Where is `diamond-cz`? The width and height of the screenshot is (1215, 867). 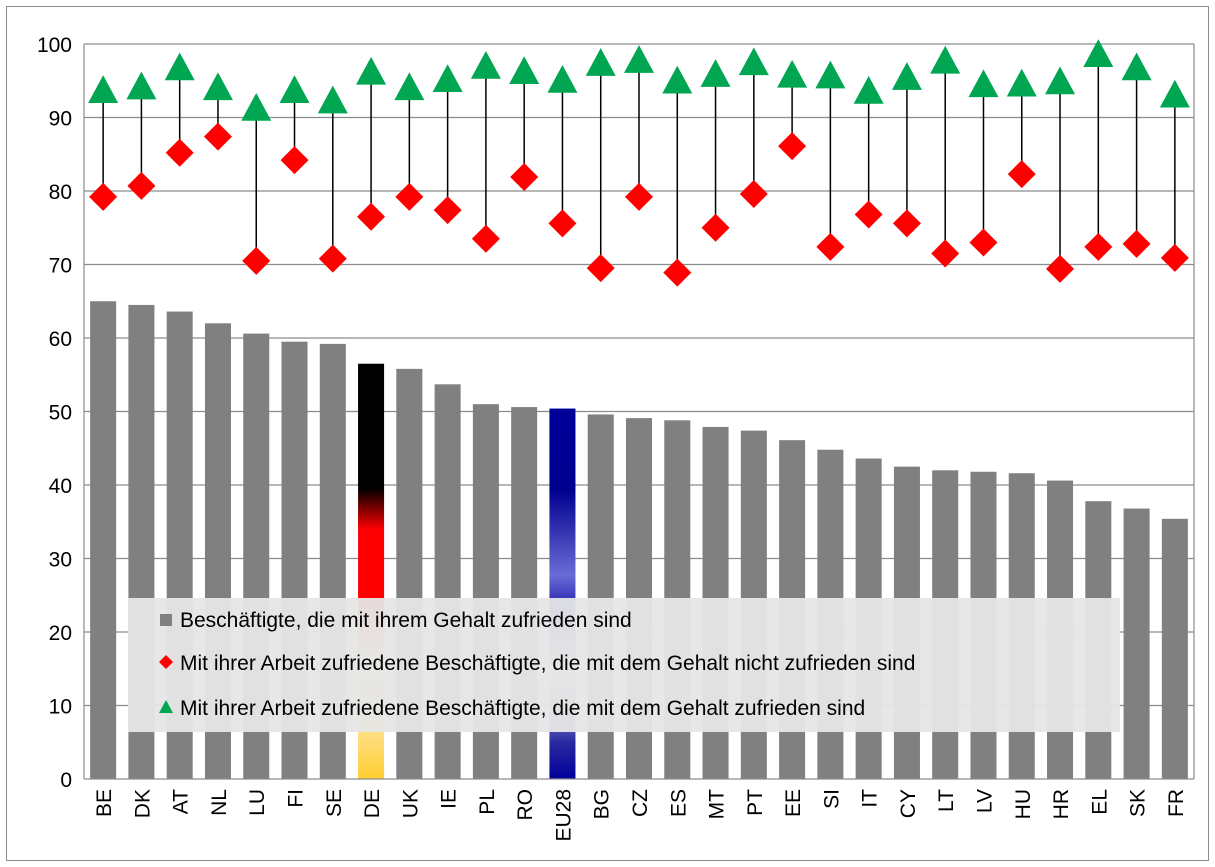
diamond-cz is located at coordinates (639, 196).